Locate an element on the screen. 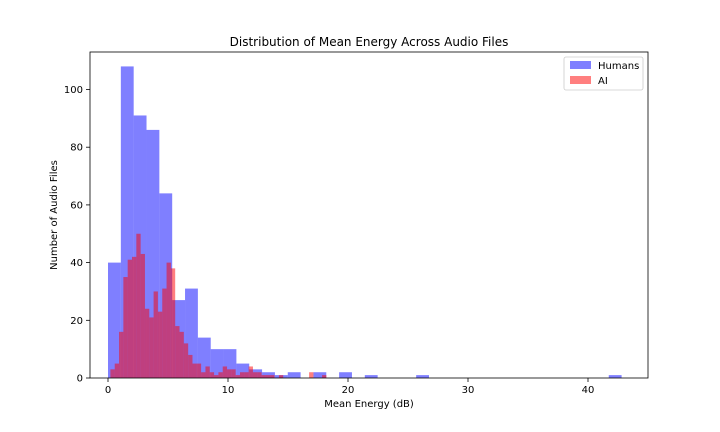 This screenshot has height=432, width=720. x-tick-label: 30 is located at coordinates (468, 390).